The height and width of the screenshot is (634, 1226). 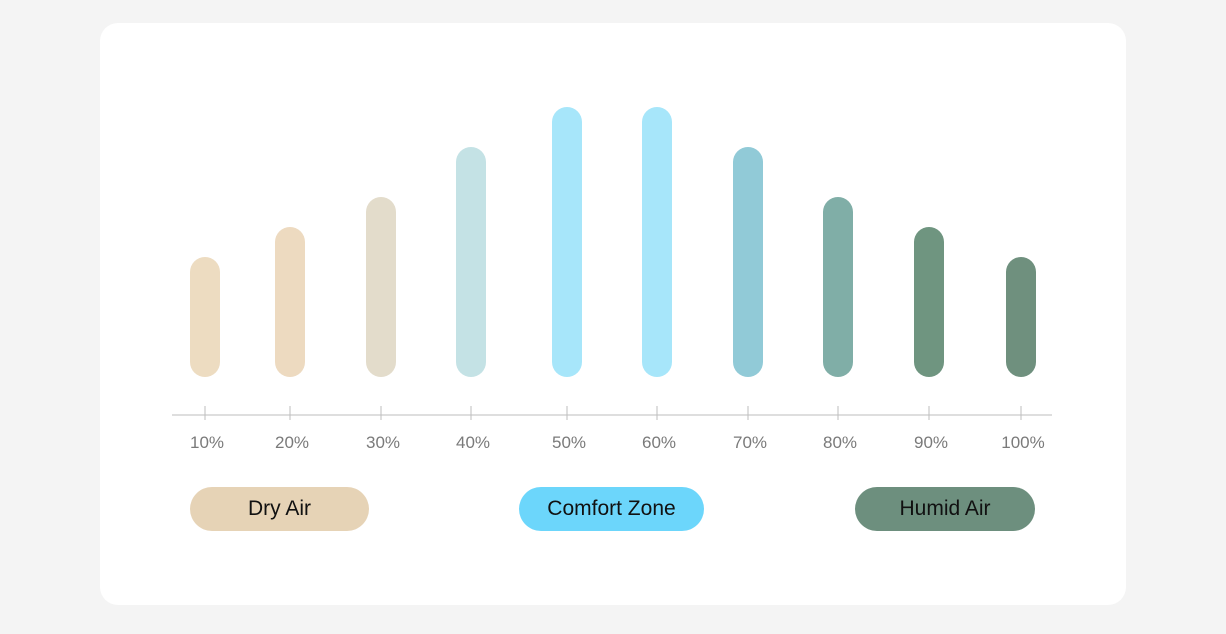 What do you see at coordinates (657, 242) in the screenshot?
I see `bar-60pct` at bounding box center [657, 242].